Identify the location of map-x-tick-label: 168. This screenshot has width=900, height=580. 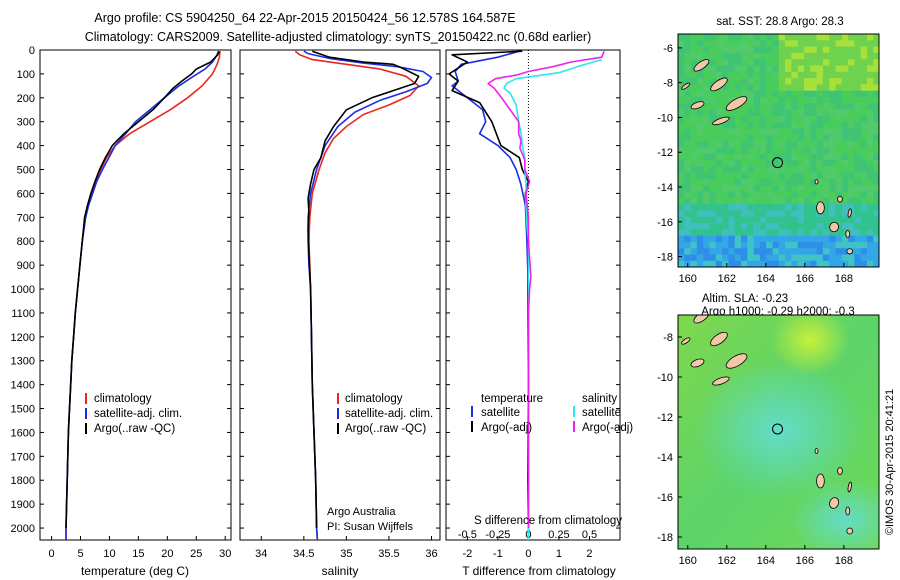
(844, 279).